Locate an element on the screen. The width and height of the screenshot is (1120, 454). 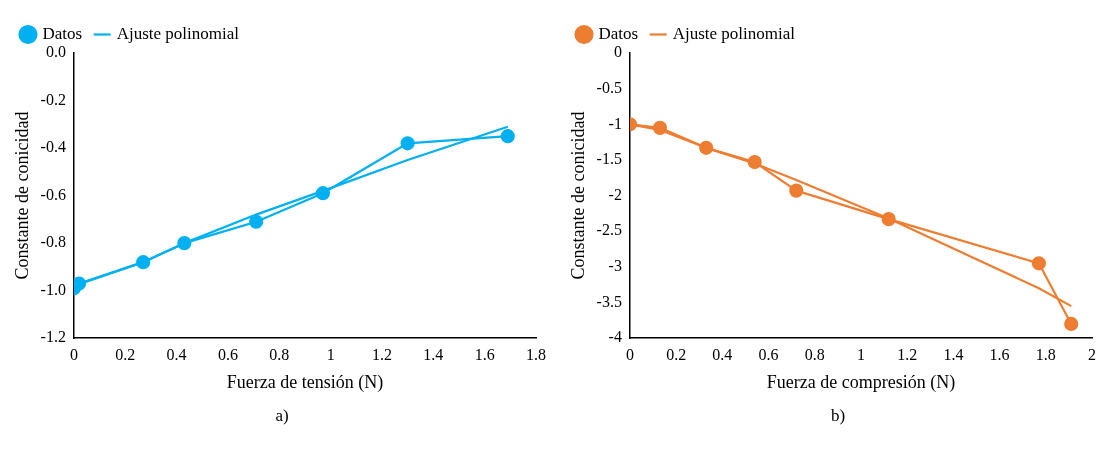
text: b) is located at coordinates (838, 416).